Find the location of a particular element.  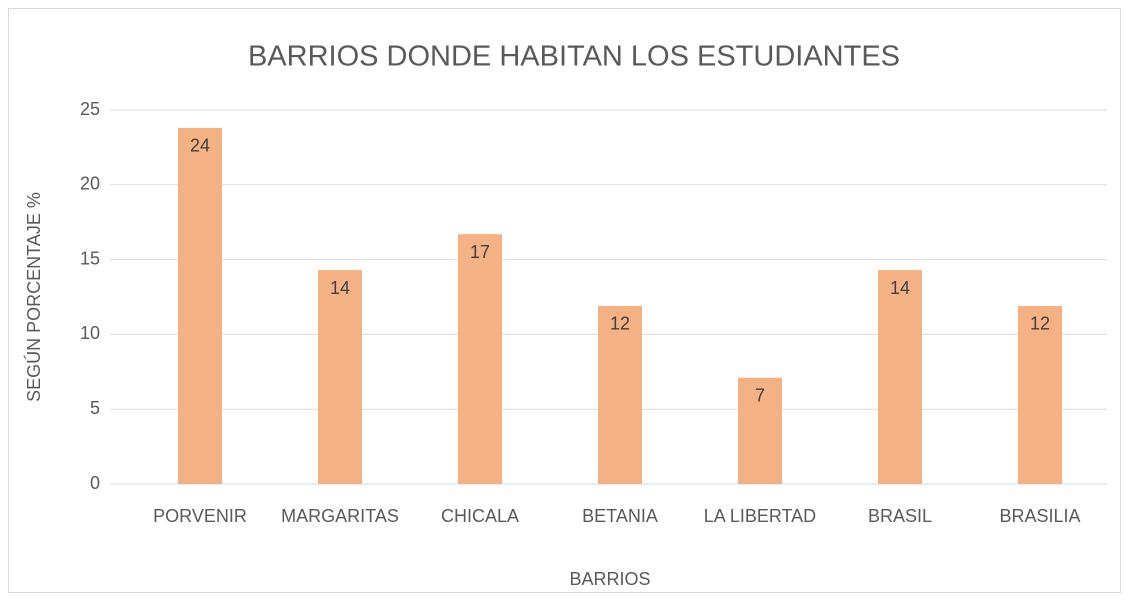

x-tick-label: BRASILIA is located at coordinates (1039, 516).